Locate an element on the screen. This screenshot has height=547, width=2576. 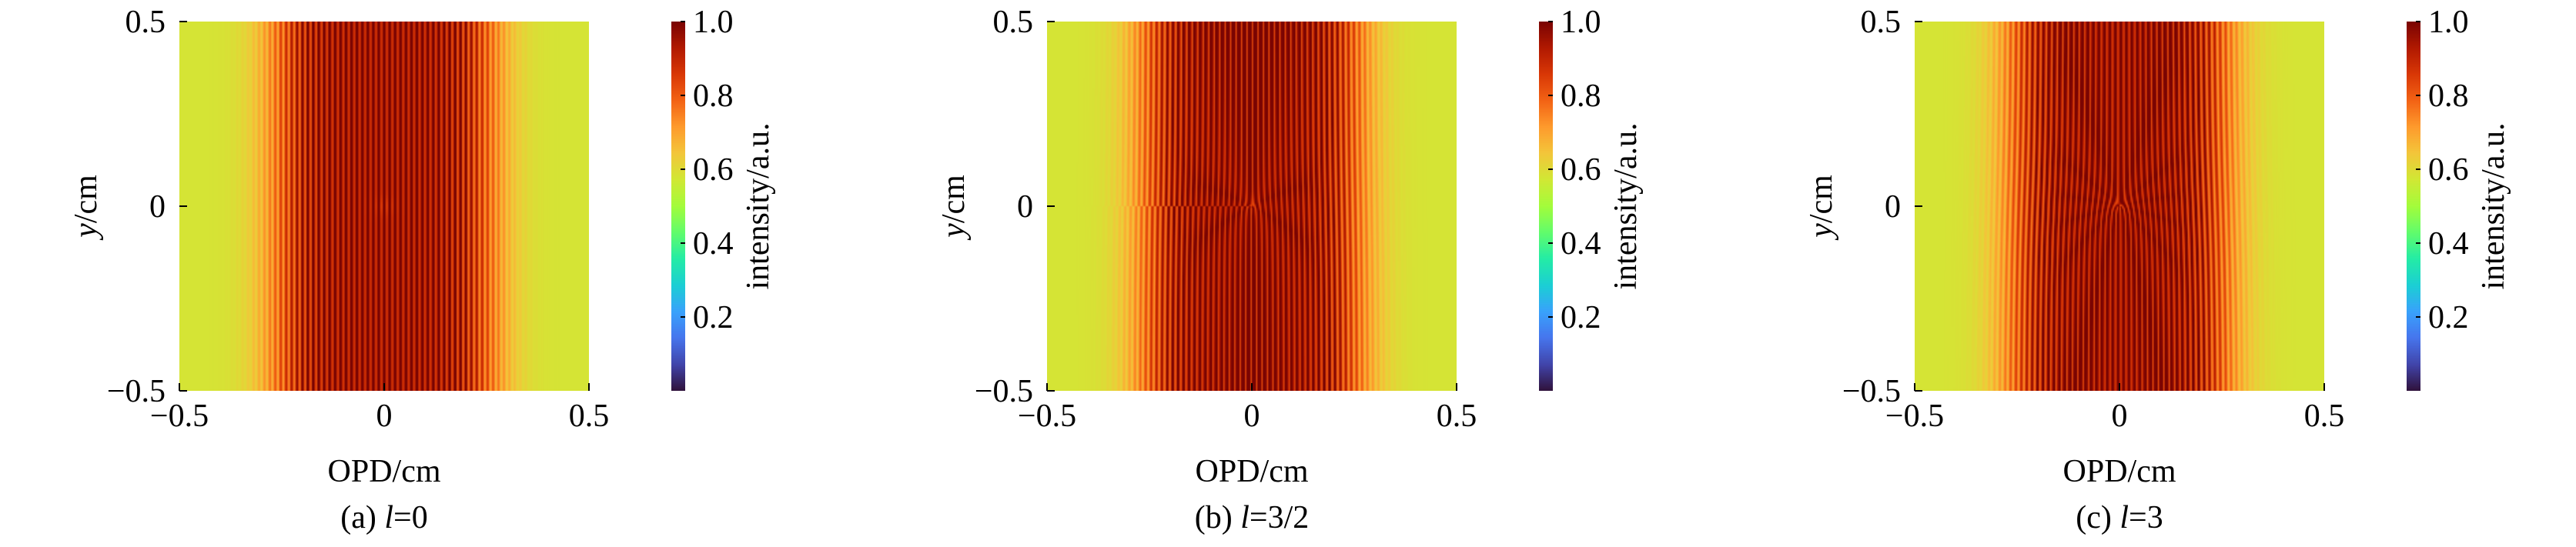
panel-caption: (c) l=3 is located at coordinates (2119, 517).